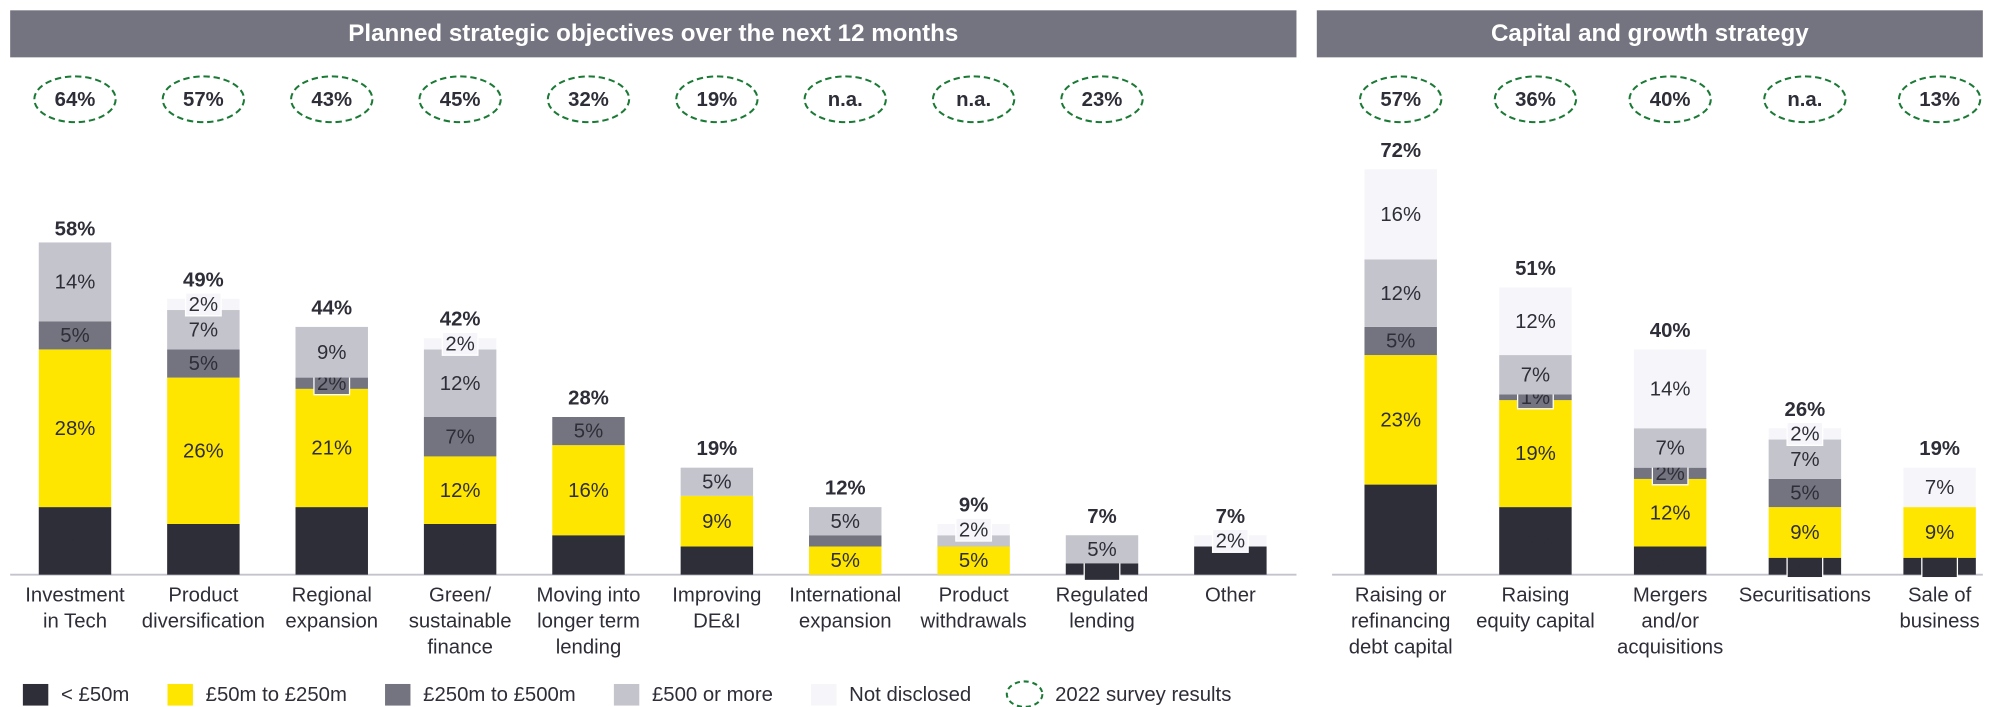 The width and height of the screenshot is (1993, 707). What do you see at coordinates (75, 622) in the screenshot?
I see `x-tick-label: in Tech` at bounding box center [75, 622].